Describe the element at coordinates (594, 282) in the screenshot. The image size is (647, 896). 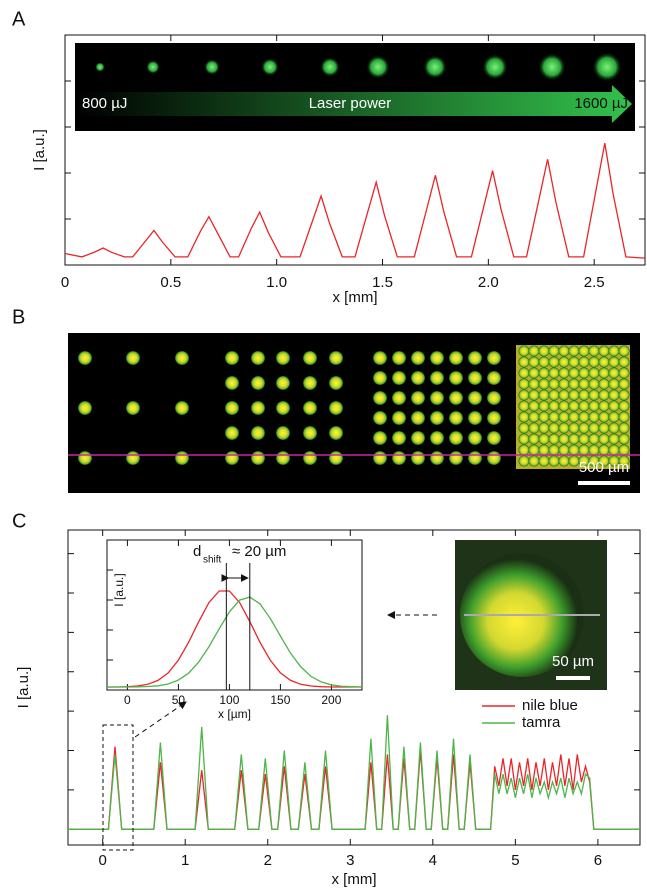
I see `x-tick-label: 2.5` at that location.